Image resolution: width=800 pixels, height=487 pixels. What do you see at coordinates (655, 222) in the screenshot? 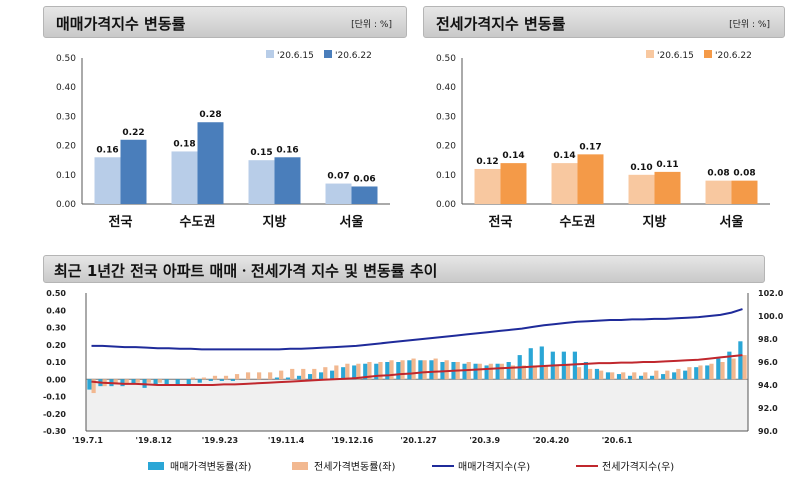
I see `jeonse-category-label: 지방` at bounding box center [655, 222].